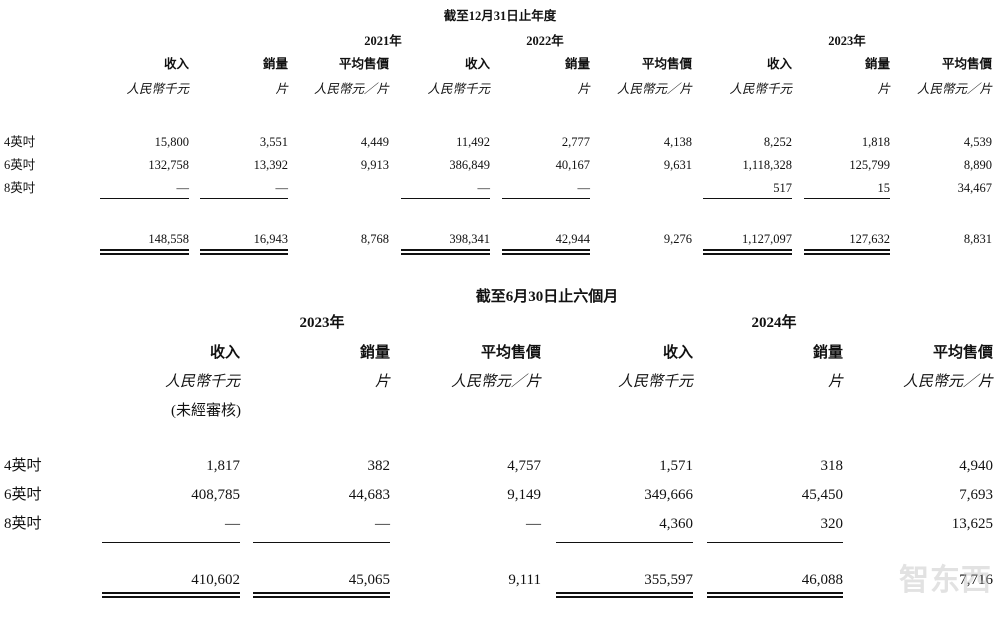 Image resolution: width=1000 pixels, height=617 pixels. I want to click on table-cell: 9,149, so click(524, 495).